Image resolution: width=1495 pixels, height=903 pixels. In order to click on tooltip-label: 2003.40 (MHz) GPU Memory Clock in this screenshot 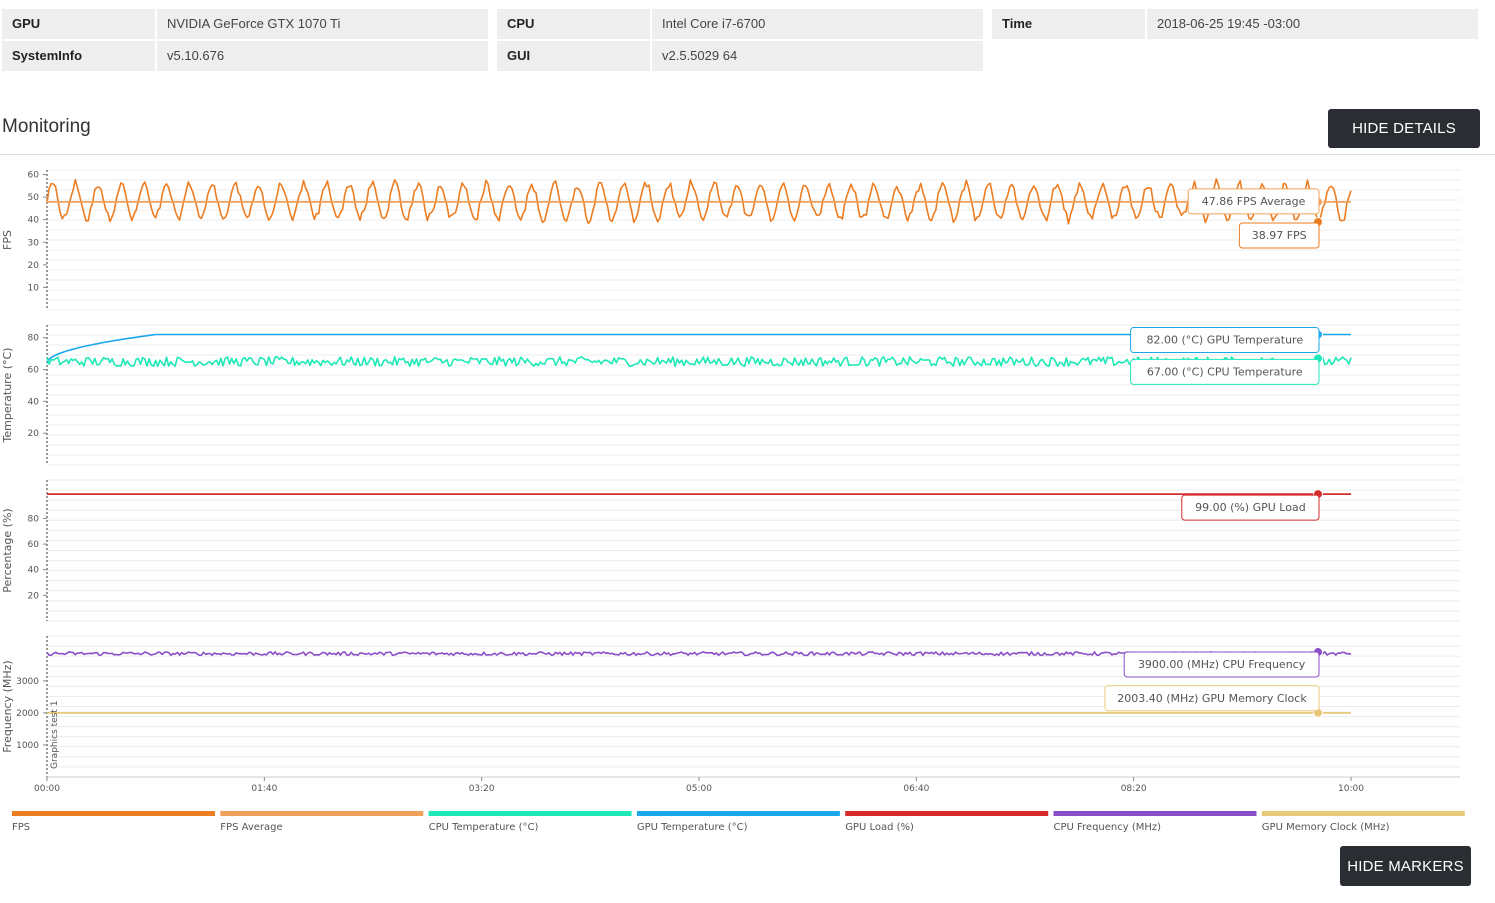, I will do `click(1212, 698)`.